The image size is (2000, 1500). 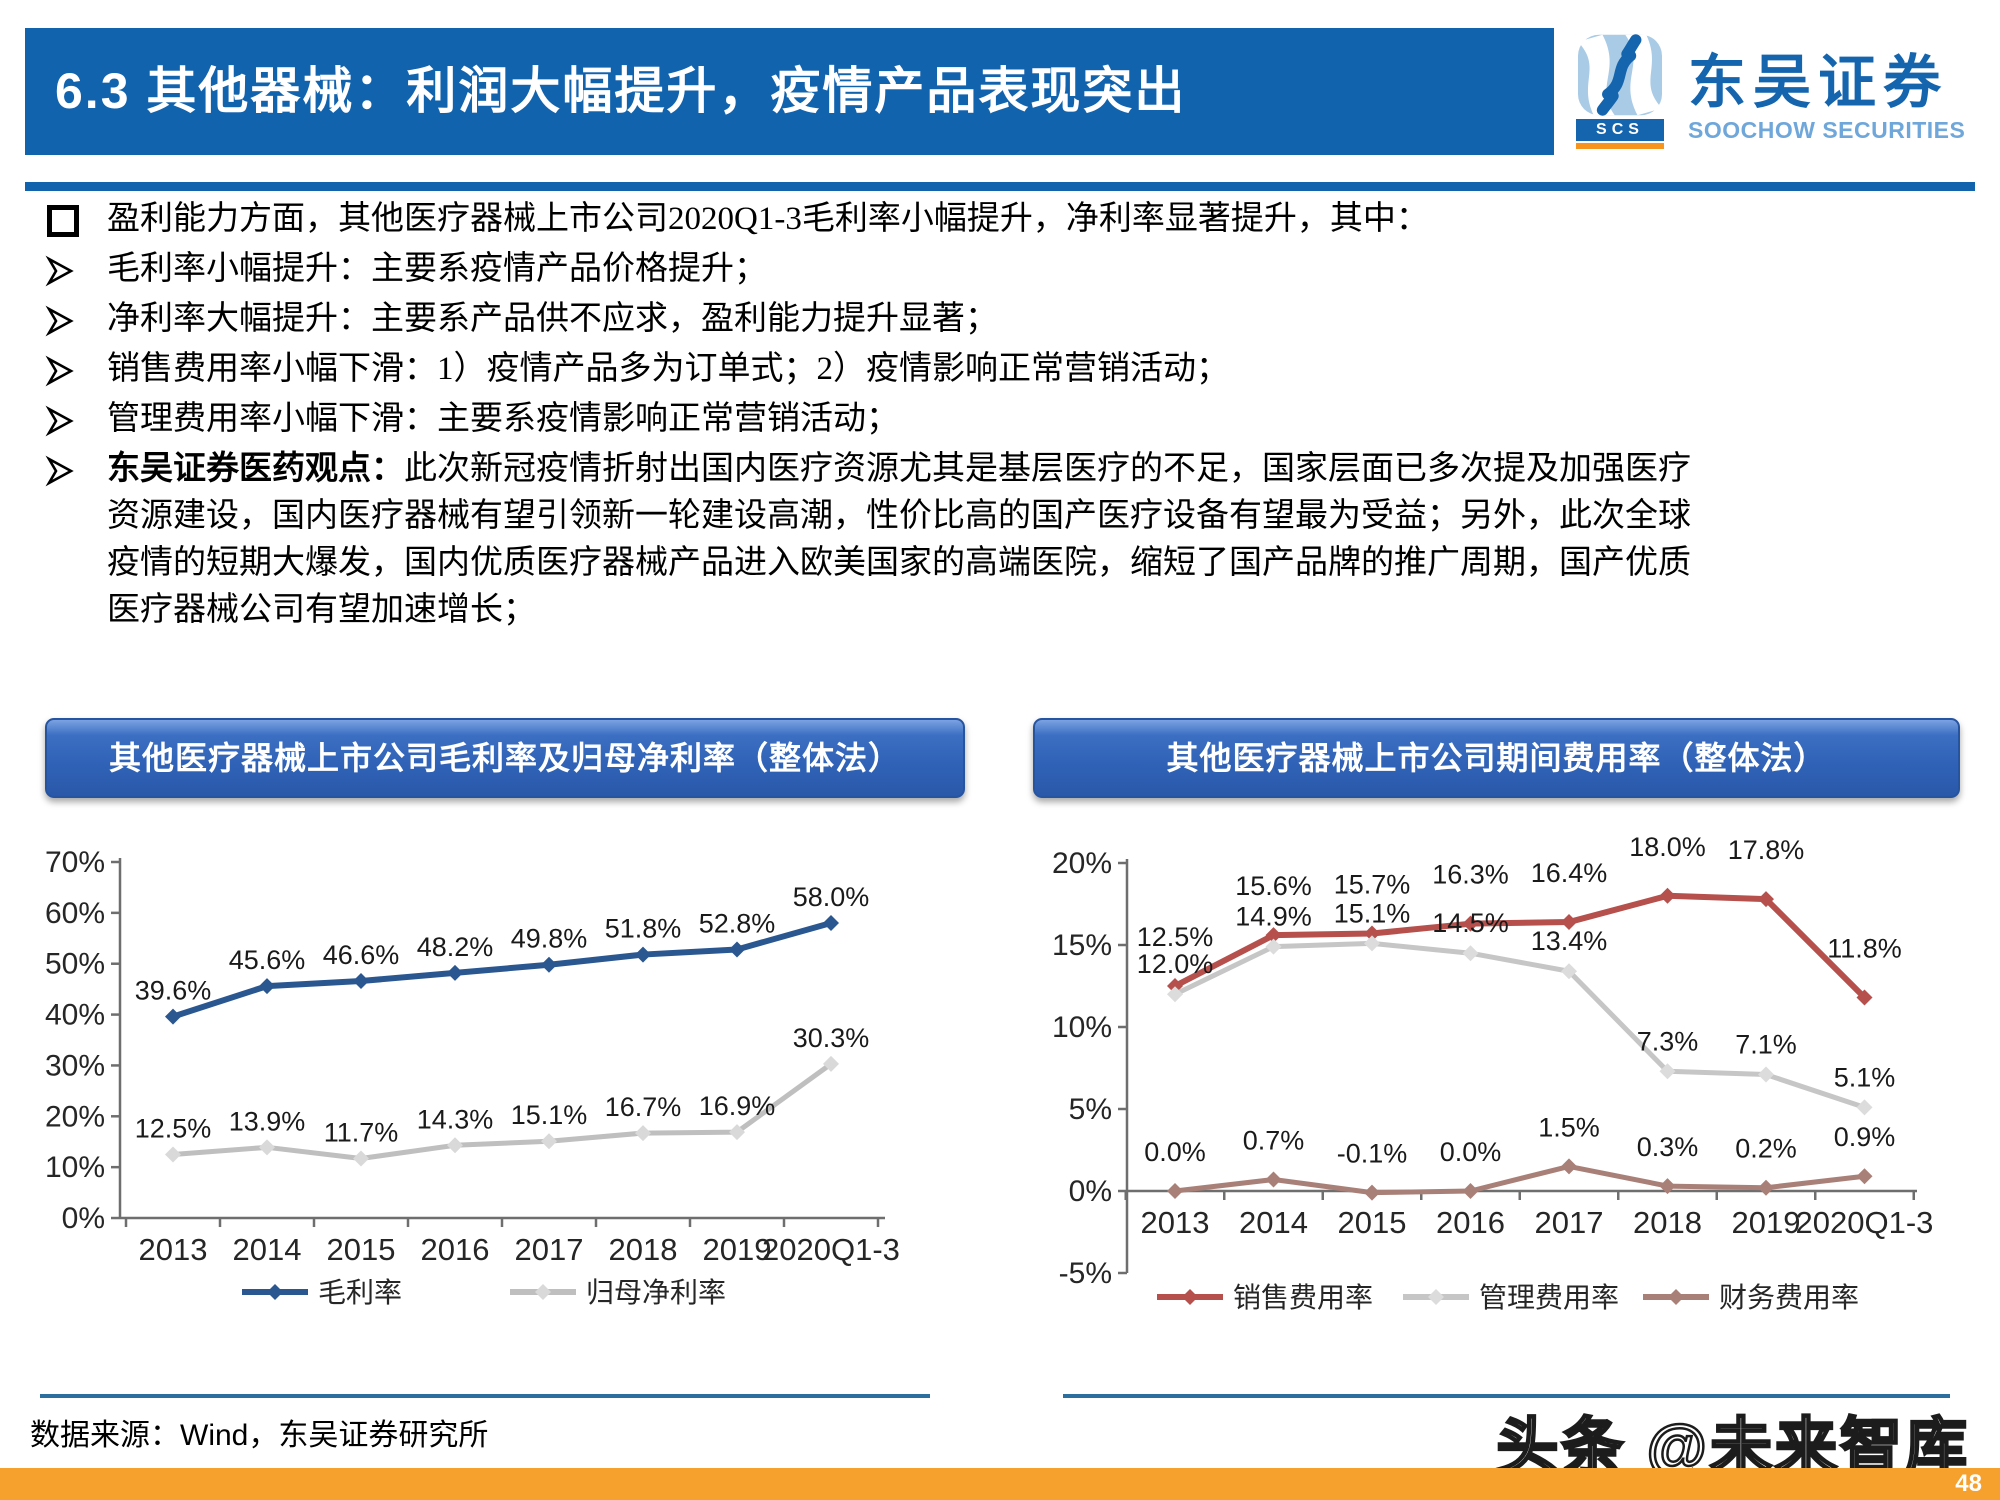 What do you see at coordinates (1506, 1396) in the screenshot?
I see `footer-divider-right` at bounding box center [1506, 1396].